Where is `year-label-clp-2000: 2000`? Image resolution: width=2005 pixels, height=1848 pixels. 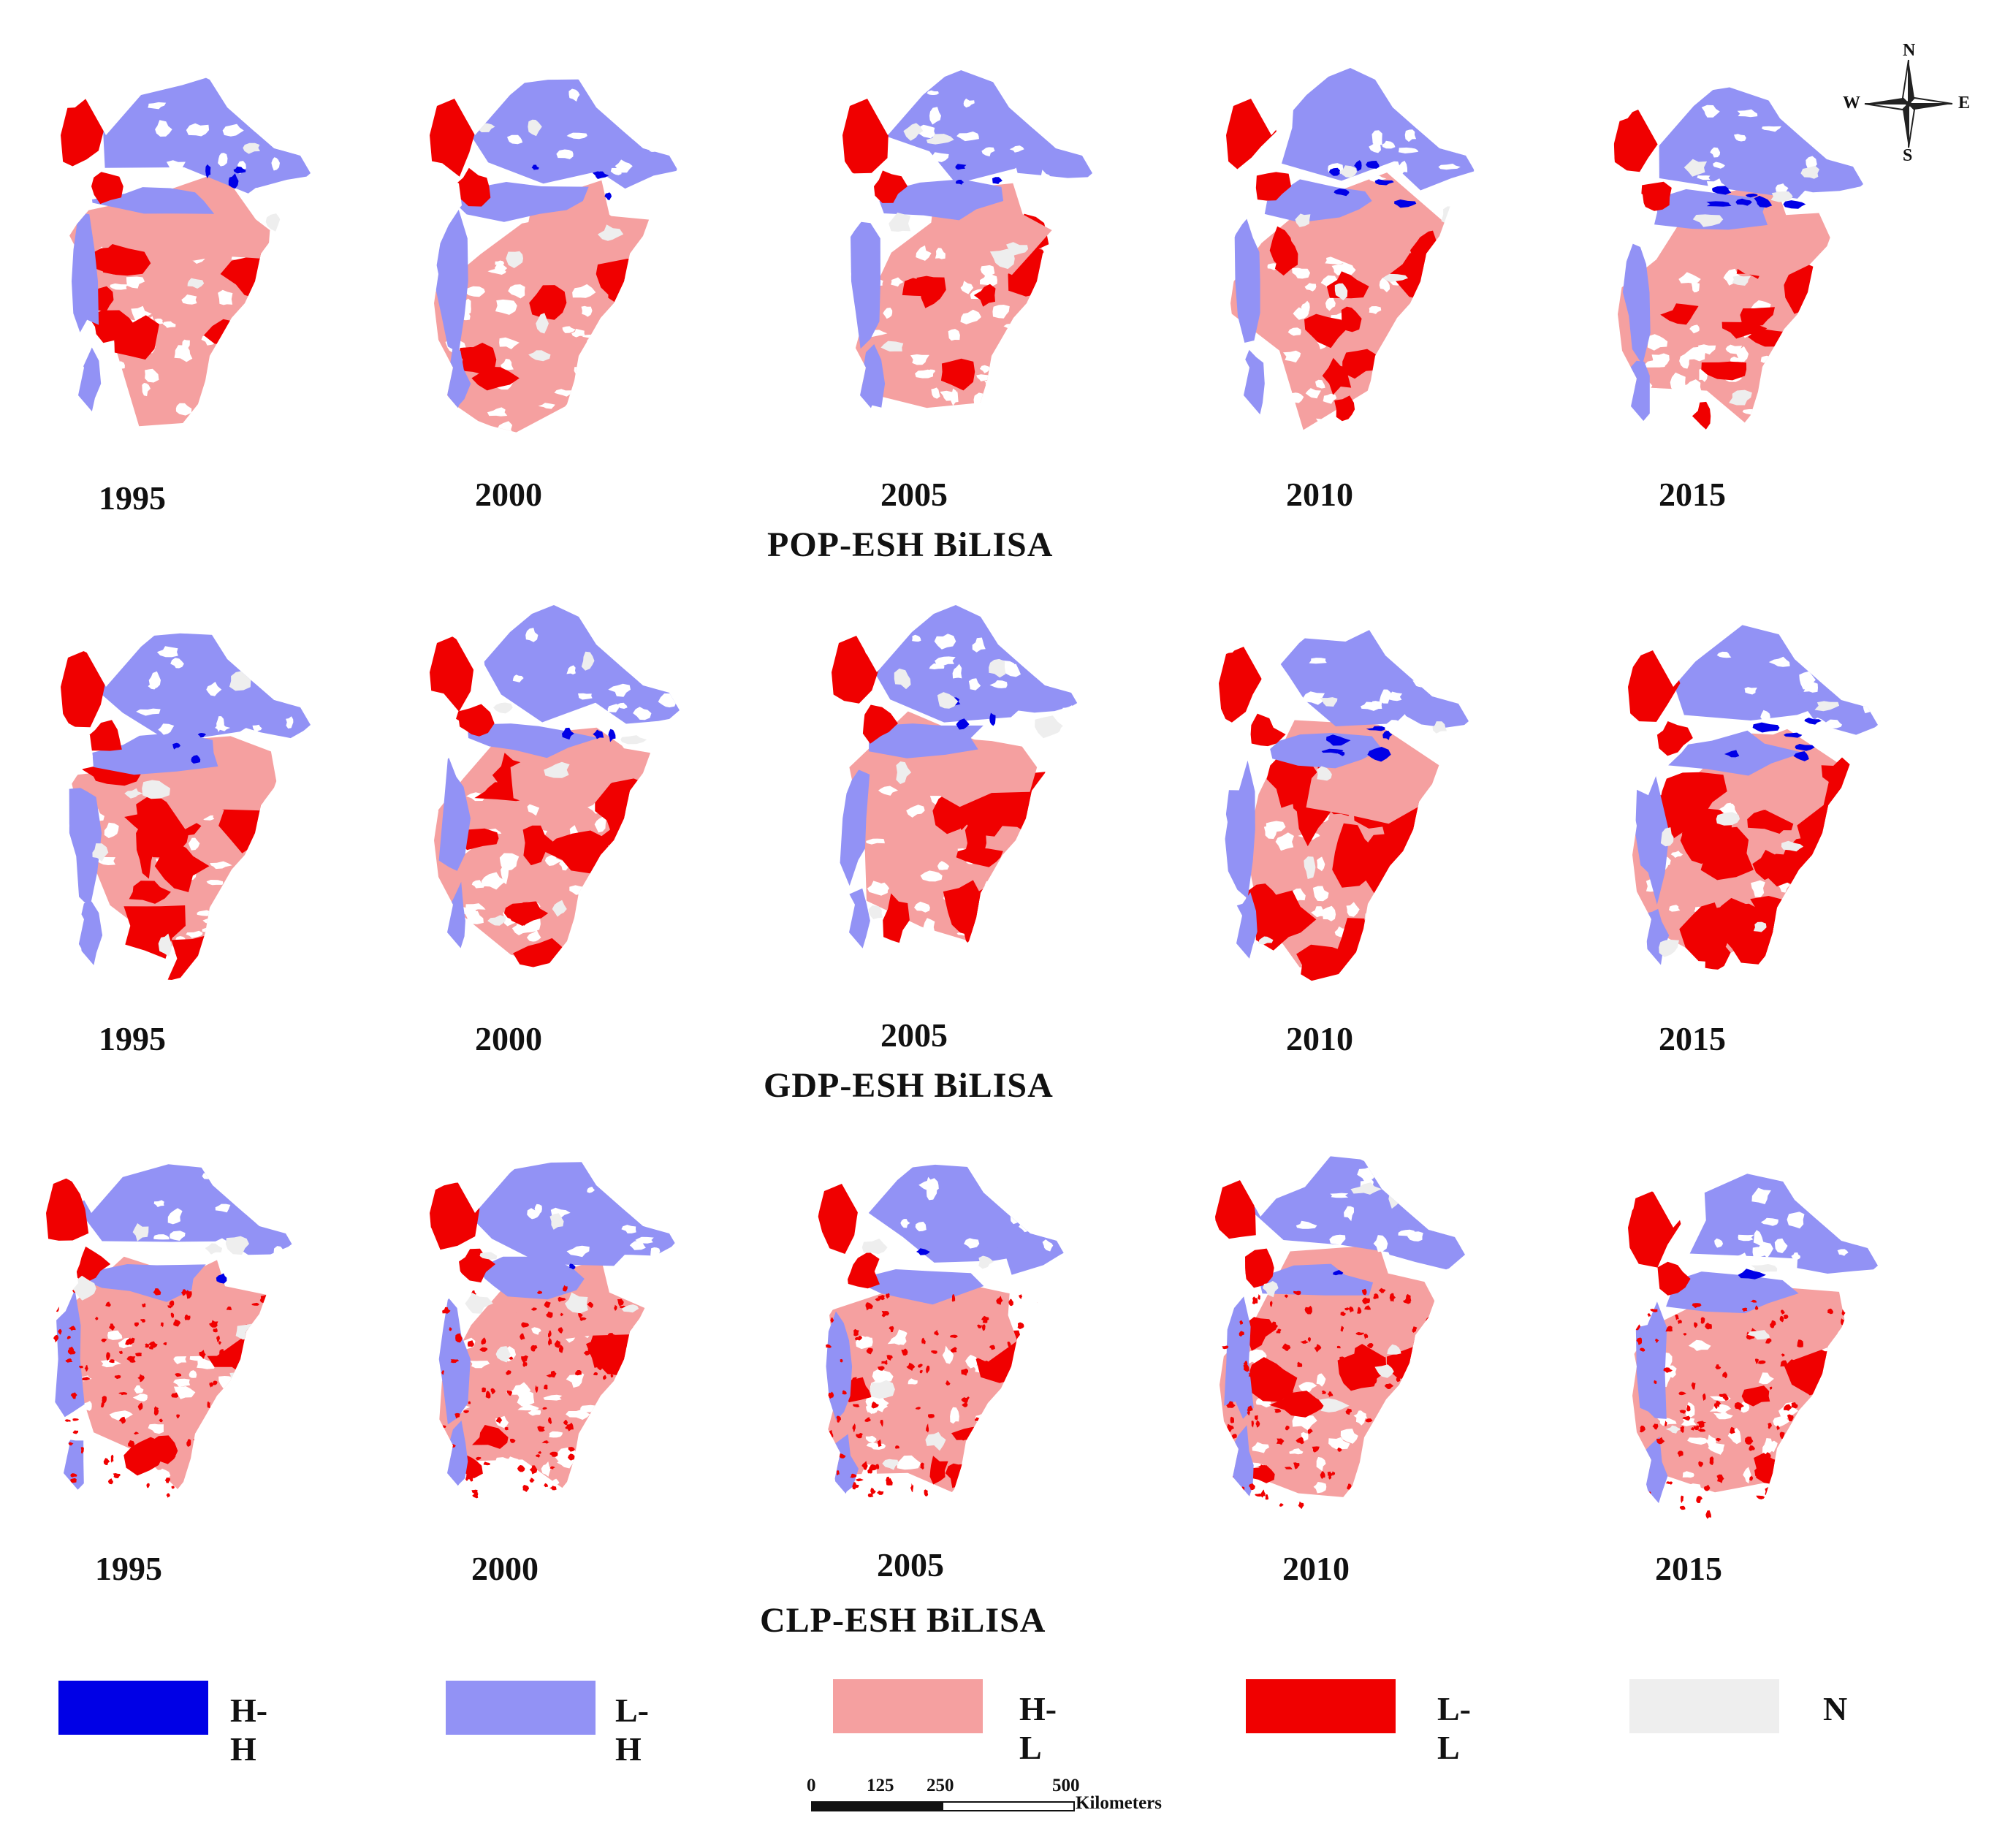
year-label-clp-2000: 2000 is located at coordinates (505, 1568).